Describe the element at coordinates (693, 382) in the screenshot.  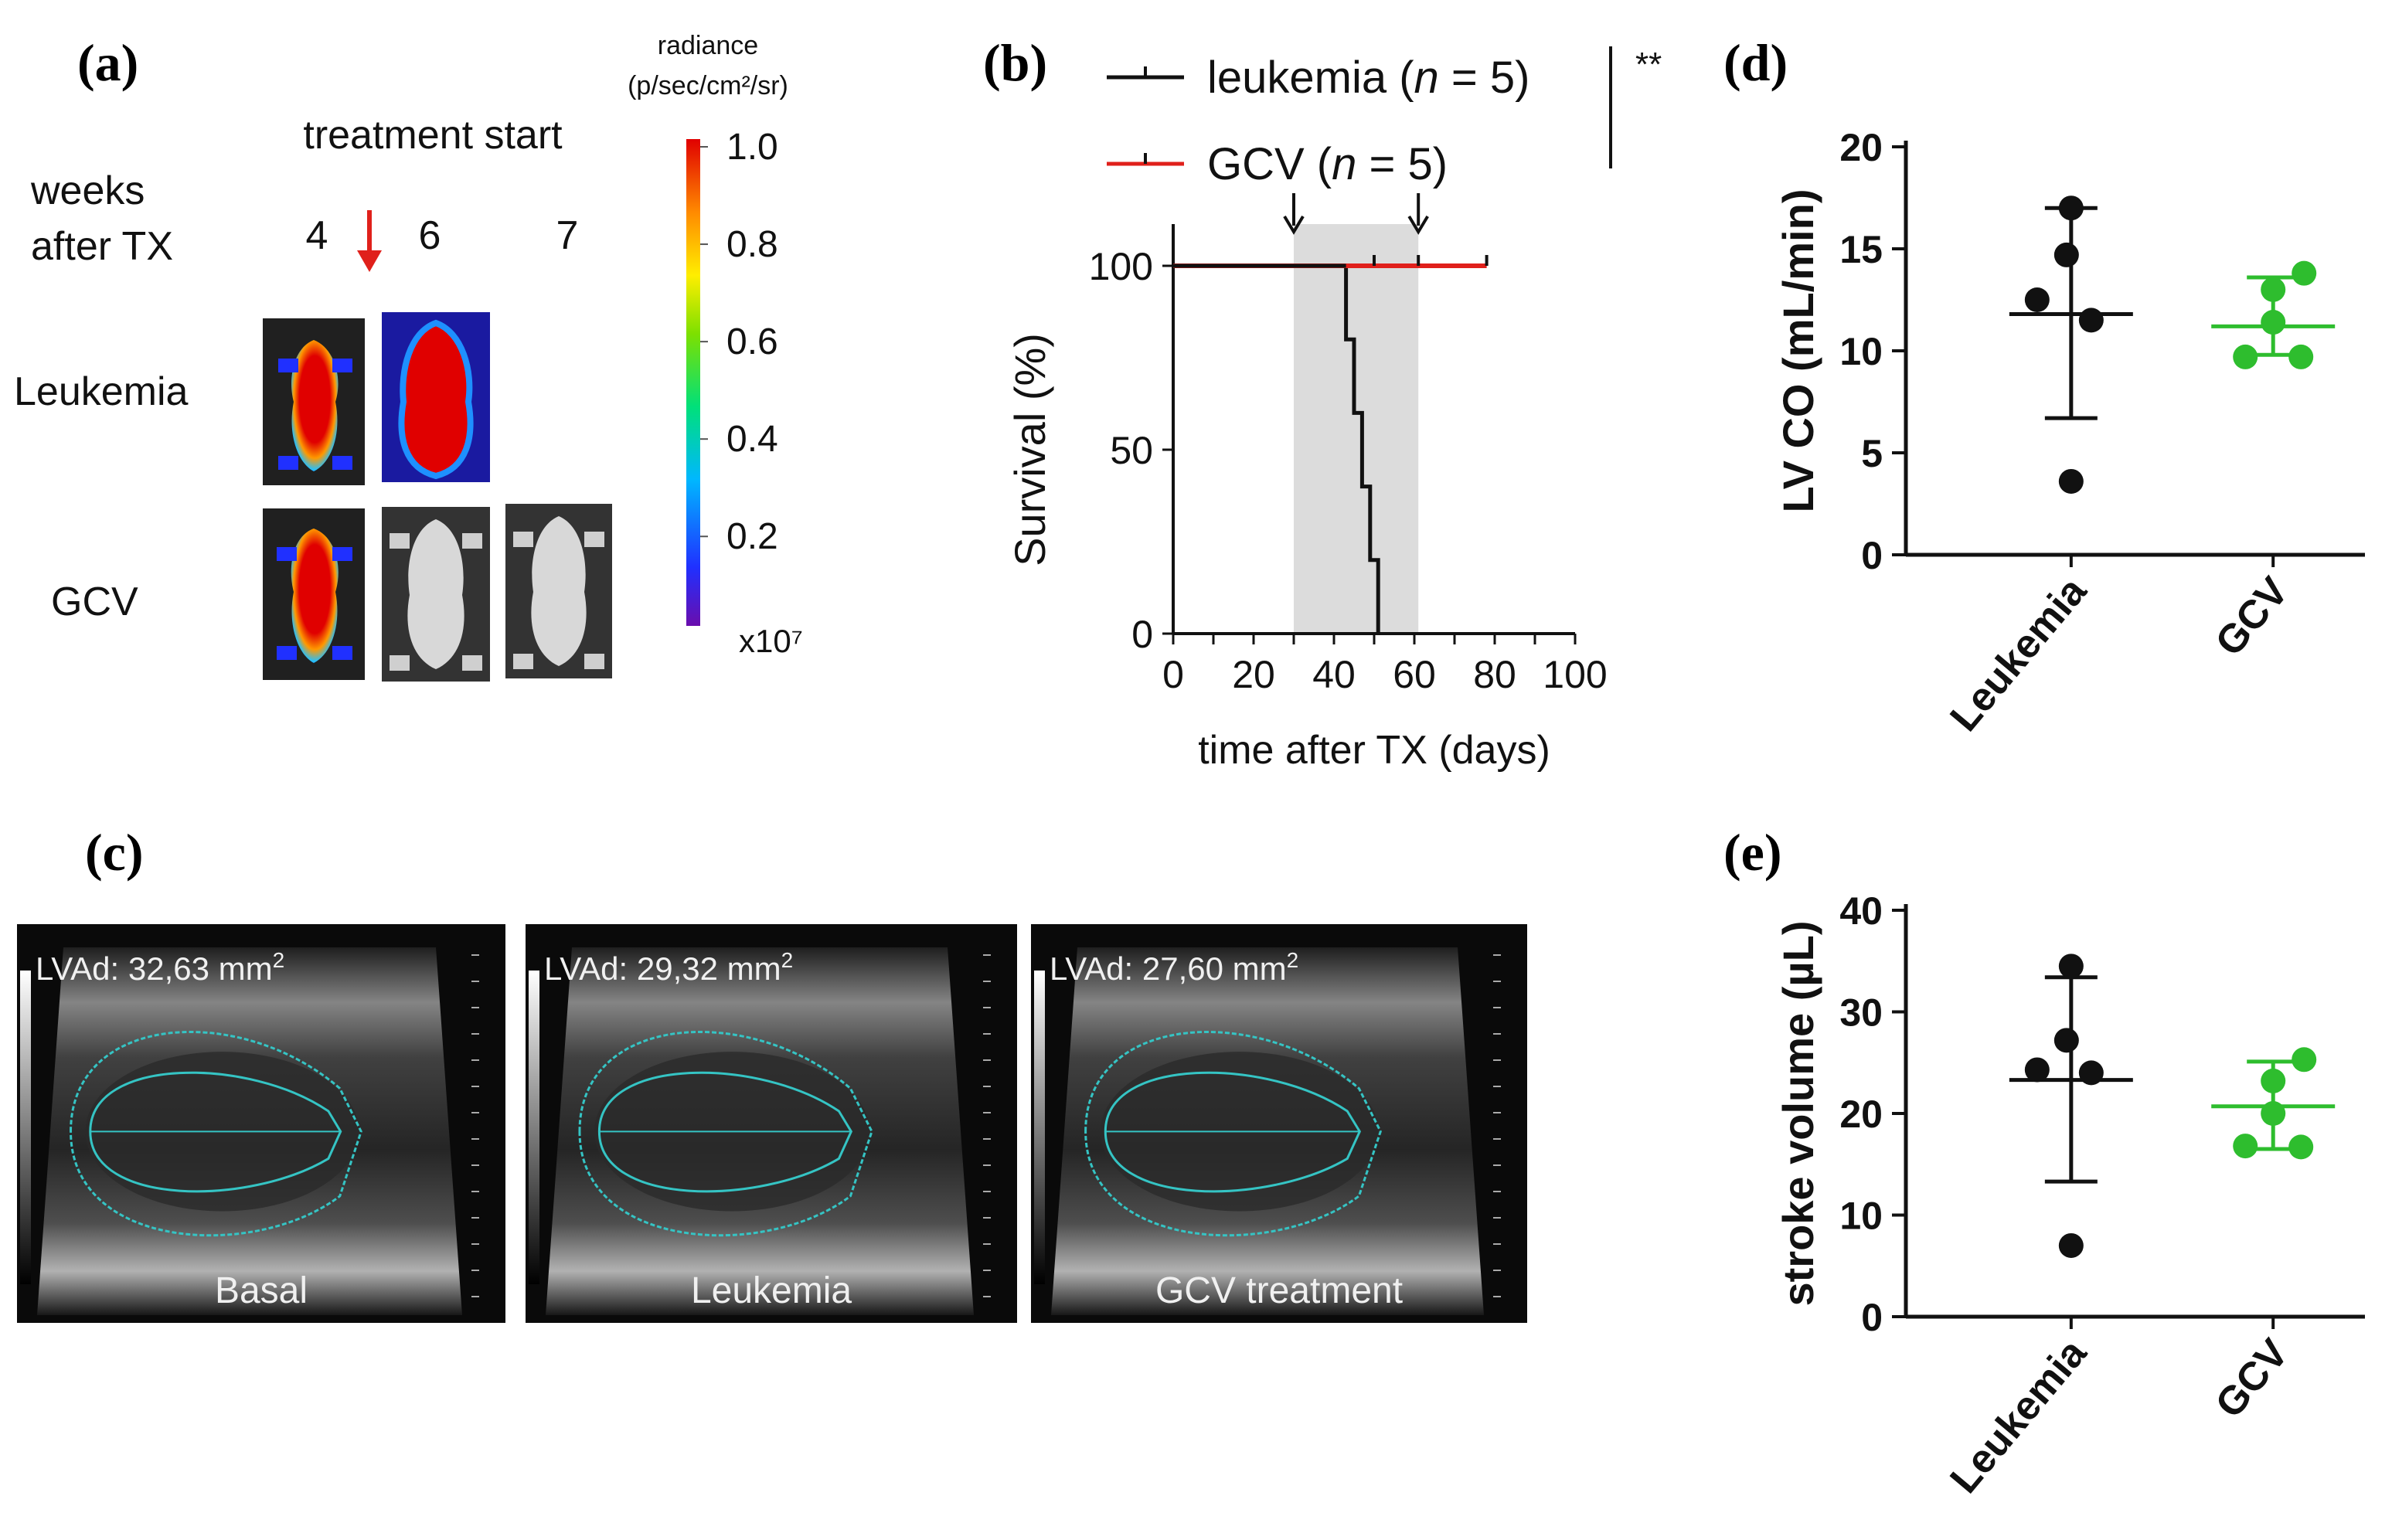
I see `colorbar` at that location.